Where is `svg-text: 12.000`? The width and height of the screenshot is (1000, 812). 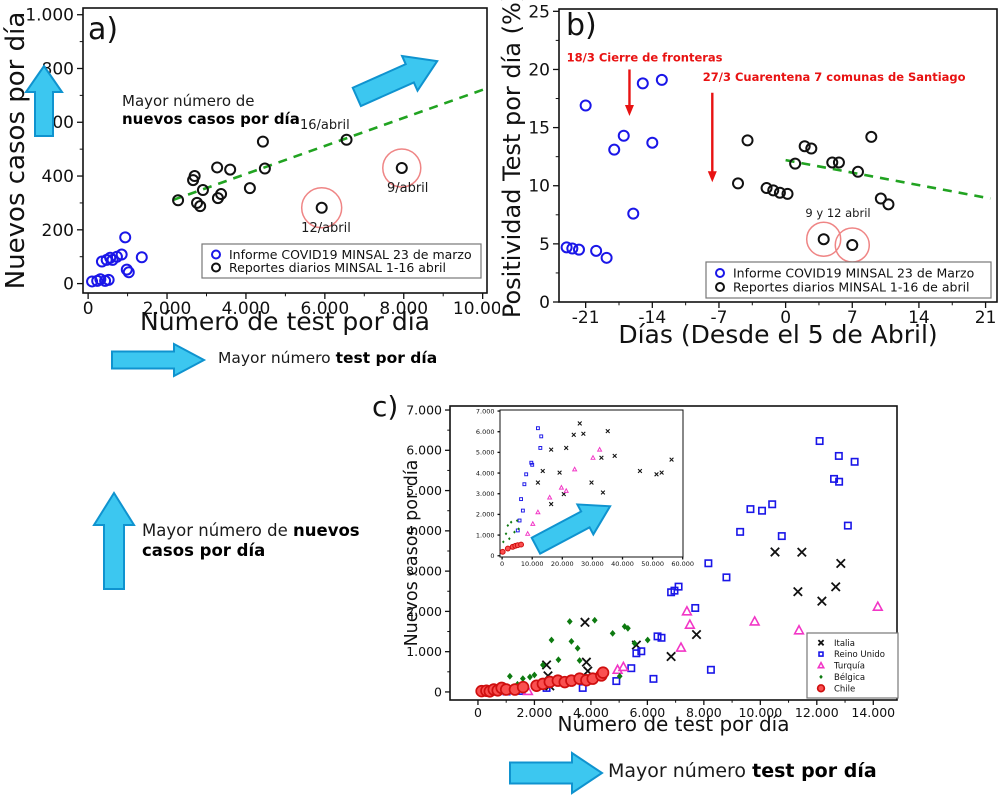
svg-text: 12.000 is located at coordinates (817, 712).